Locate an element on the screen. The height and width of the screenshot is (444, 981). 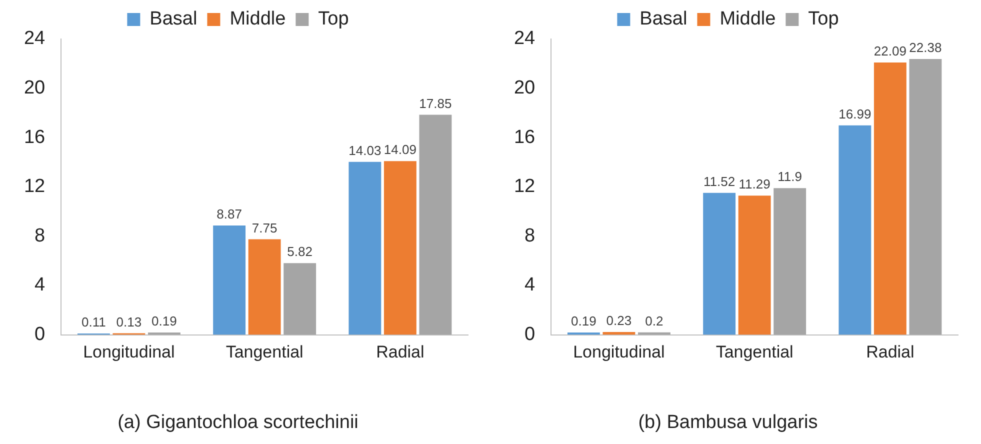
data-label: 16.99 is located at coordinates (855, 114).